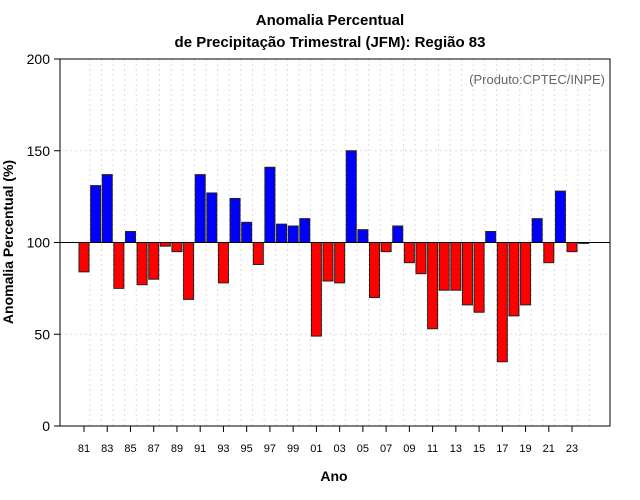 The width and height of the screenshot is (640, 500). I want to click on x-tick-label: 97, so click(270, 449).